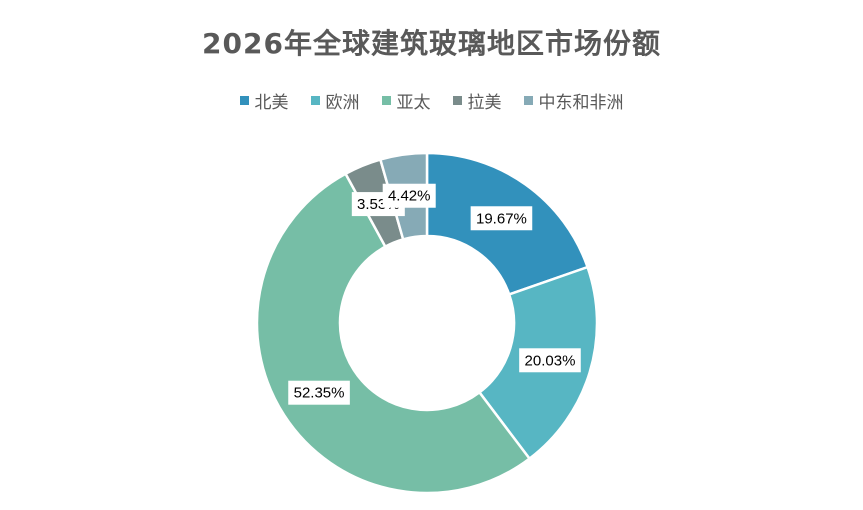  I want to click on legend-item-north-america: 北美, so click(264, 100).